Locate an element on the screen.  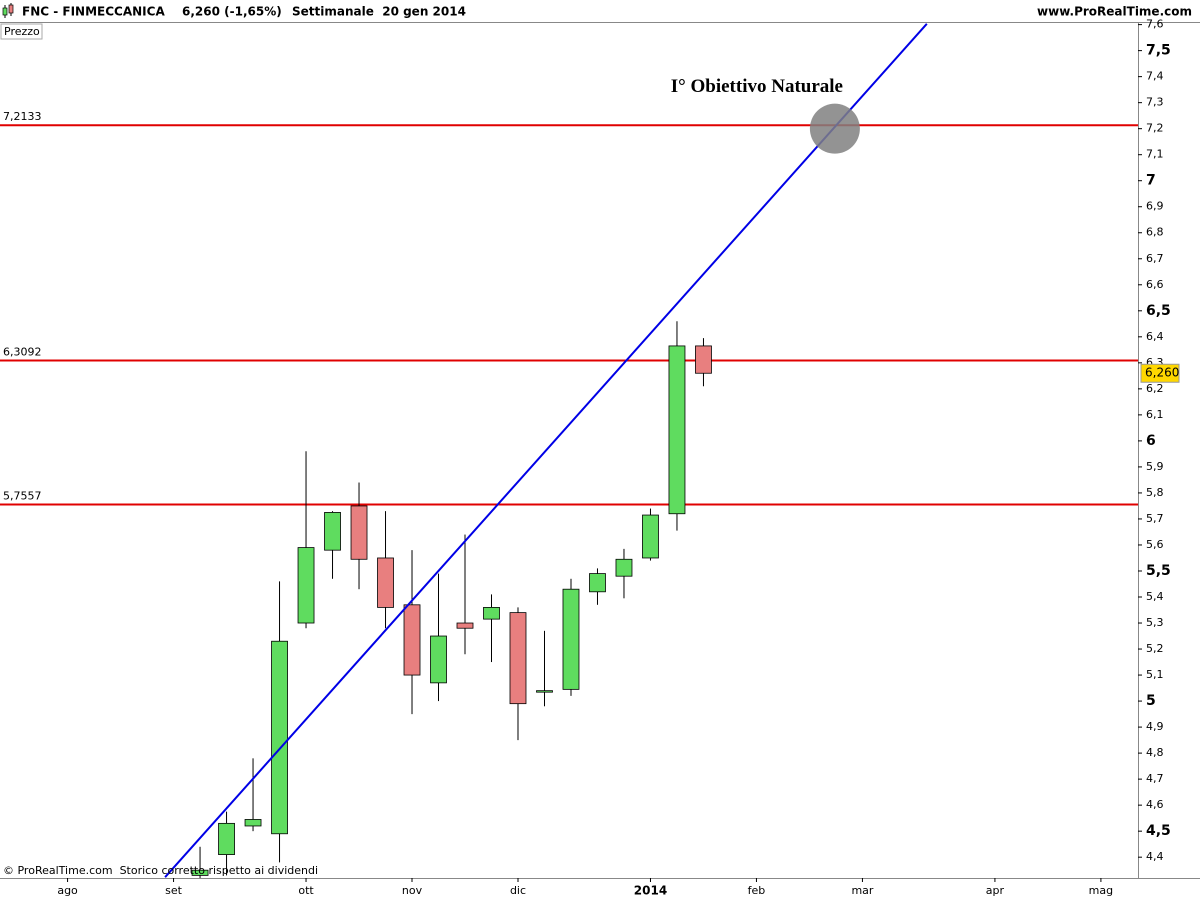
logo-icon is located at coordinates (8, 10).